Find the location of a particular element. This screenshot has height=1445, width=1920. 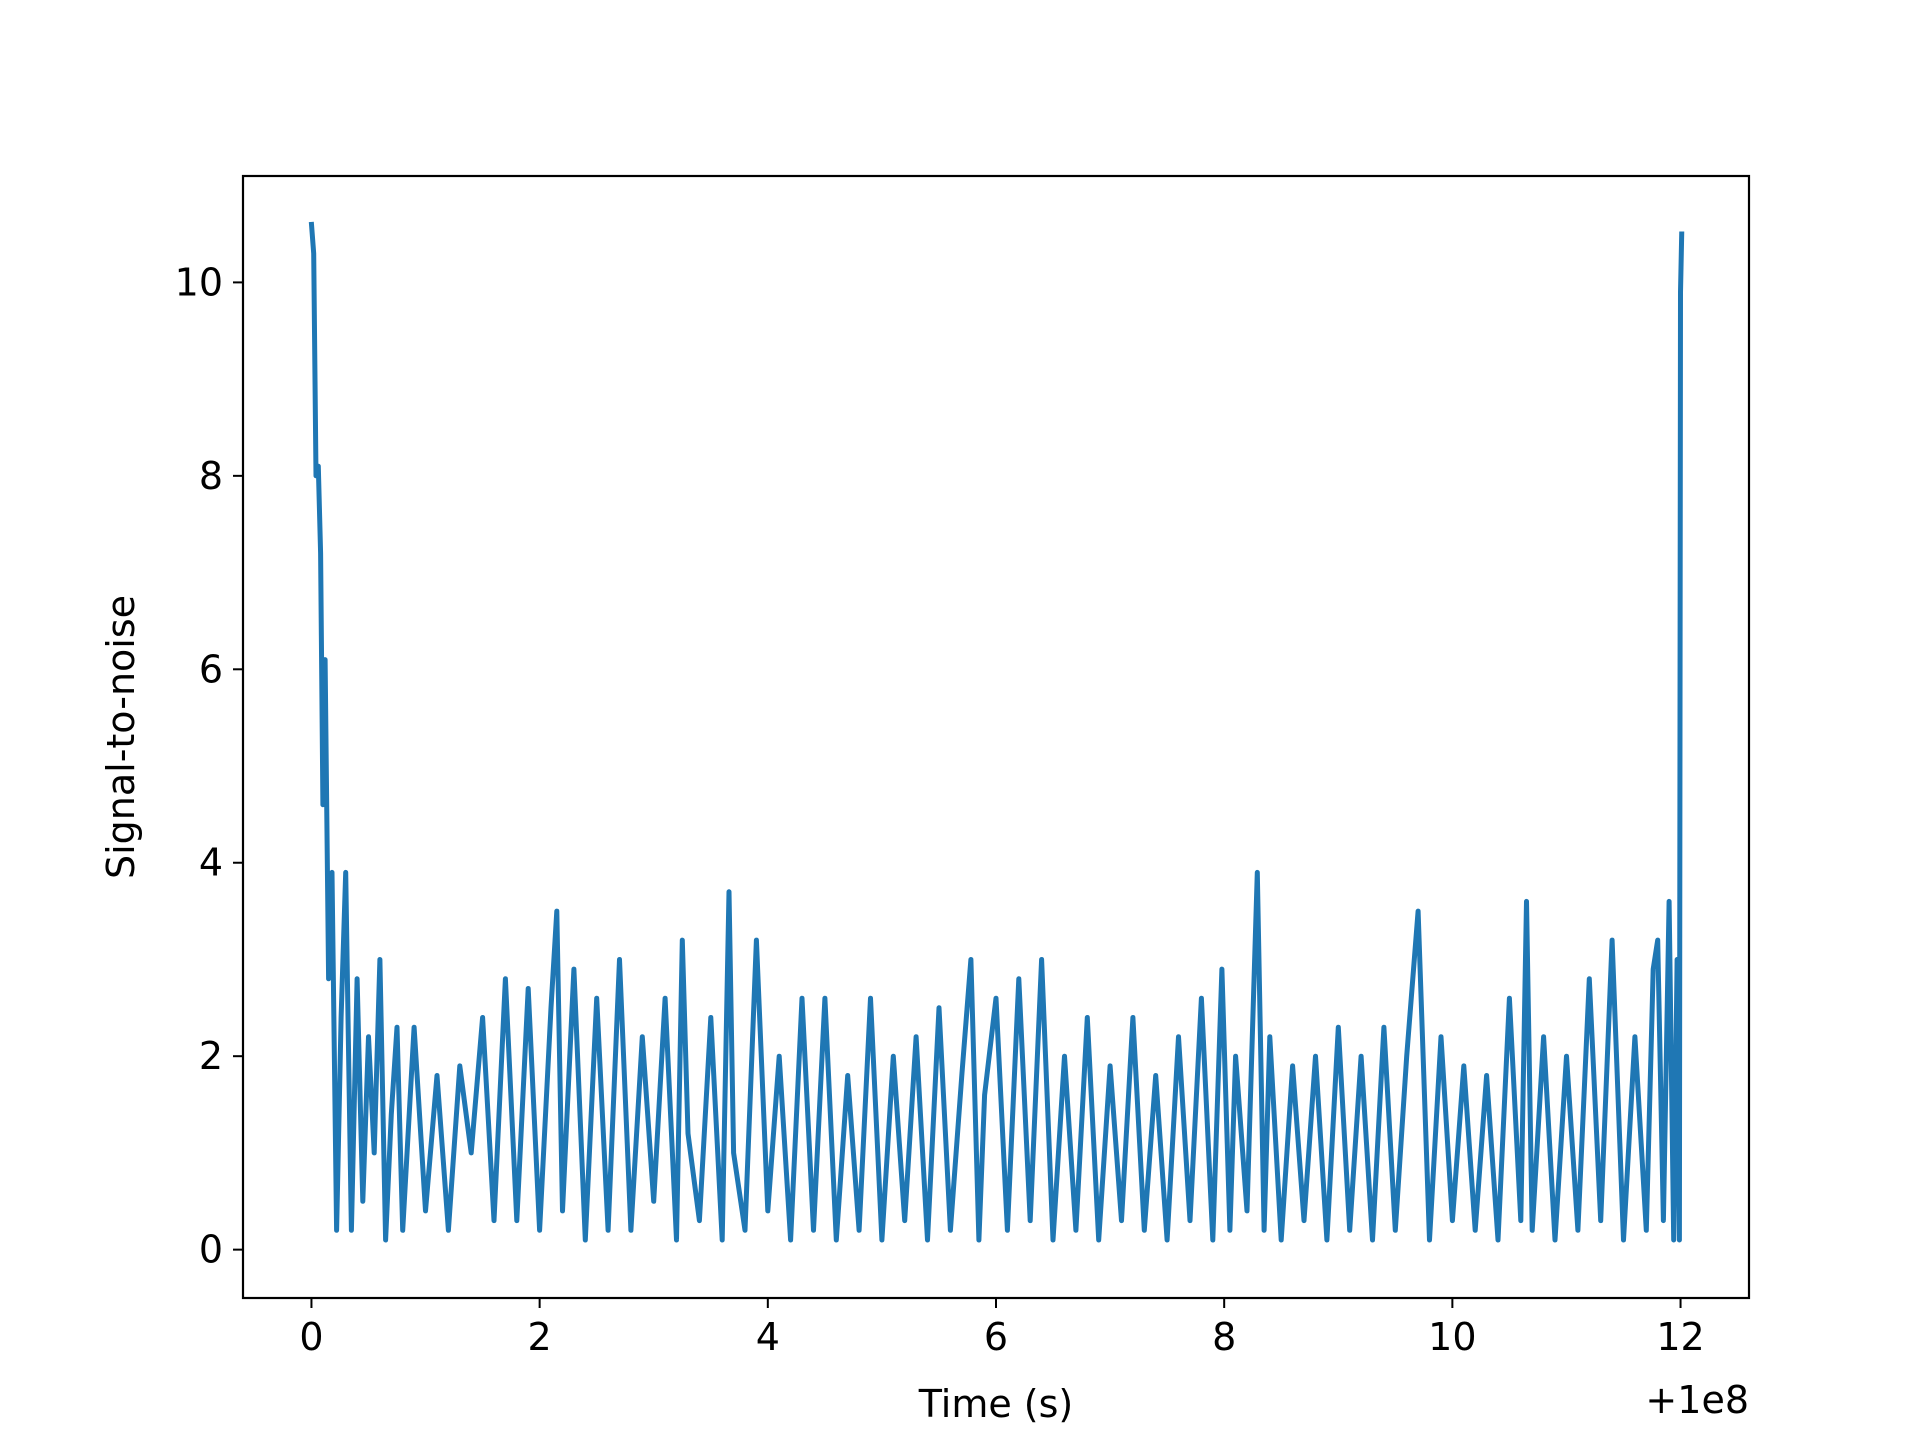

x-tick-label: 0 is located at coordinates (311, 1337).